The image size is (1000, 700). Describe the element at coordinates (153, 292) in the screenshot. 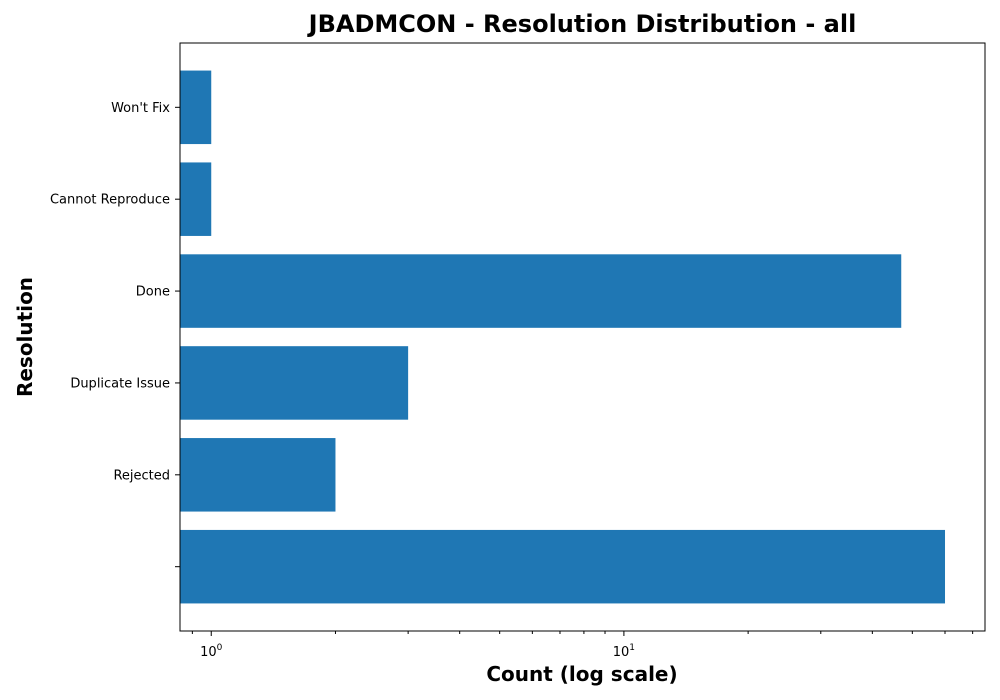

I see `y-tick-label: Done` at that location.